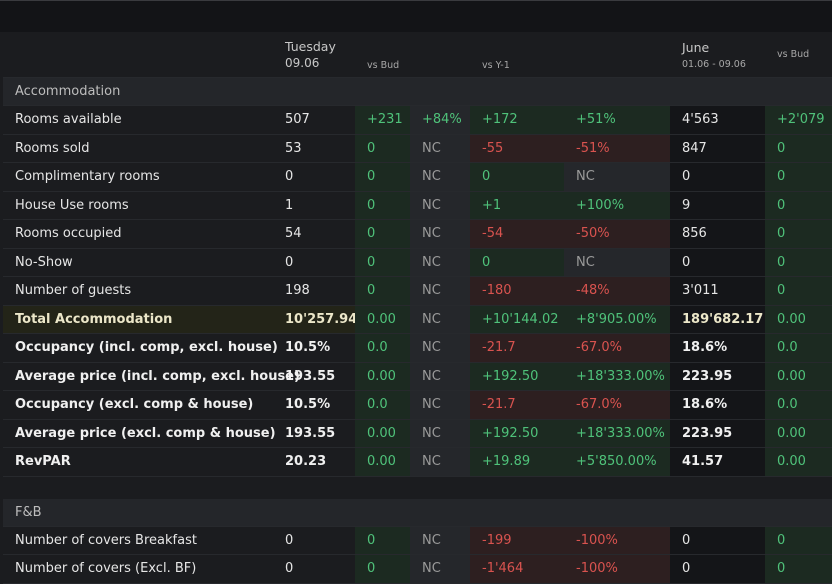 Image resolution: width=832 pixels, height=584 pixels. Describe the element at coordinates (73, 291) in the screenshot. I see `row-label: Number of guests` at that location.